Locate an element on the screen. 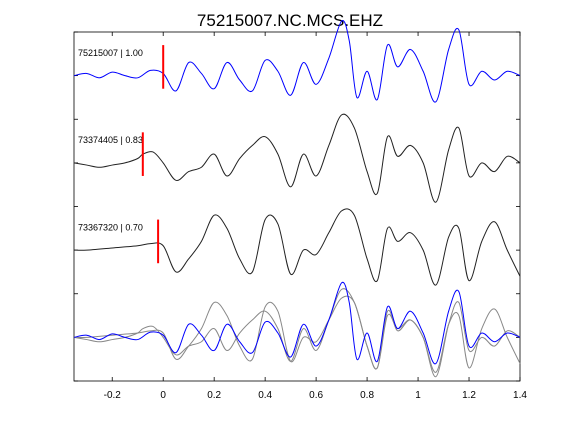 This screenshot has width=576, height=432. x-tick-label: 0.6 is located at coordinates (316, 395).